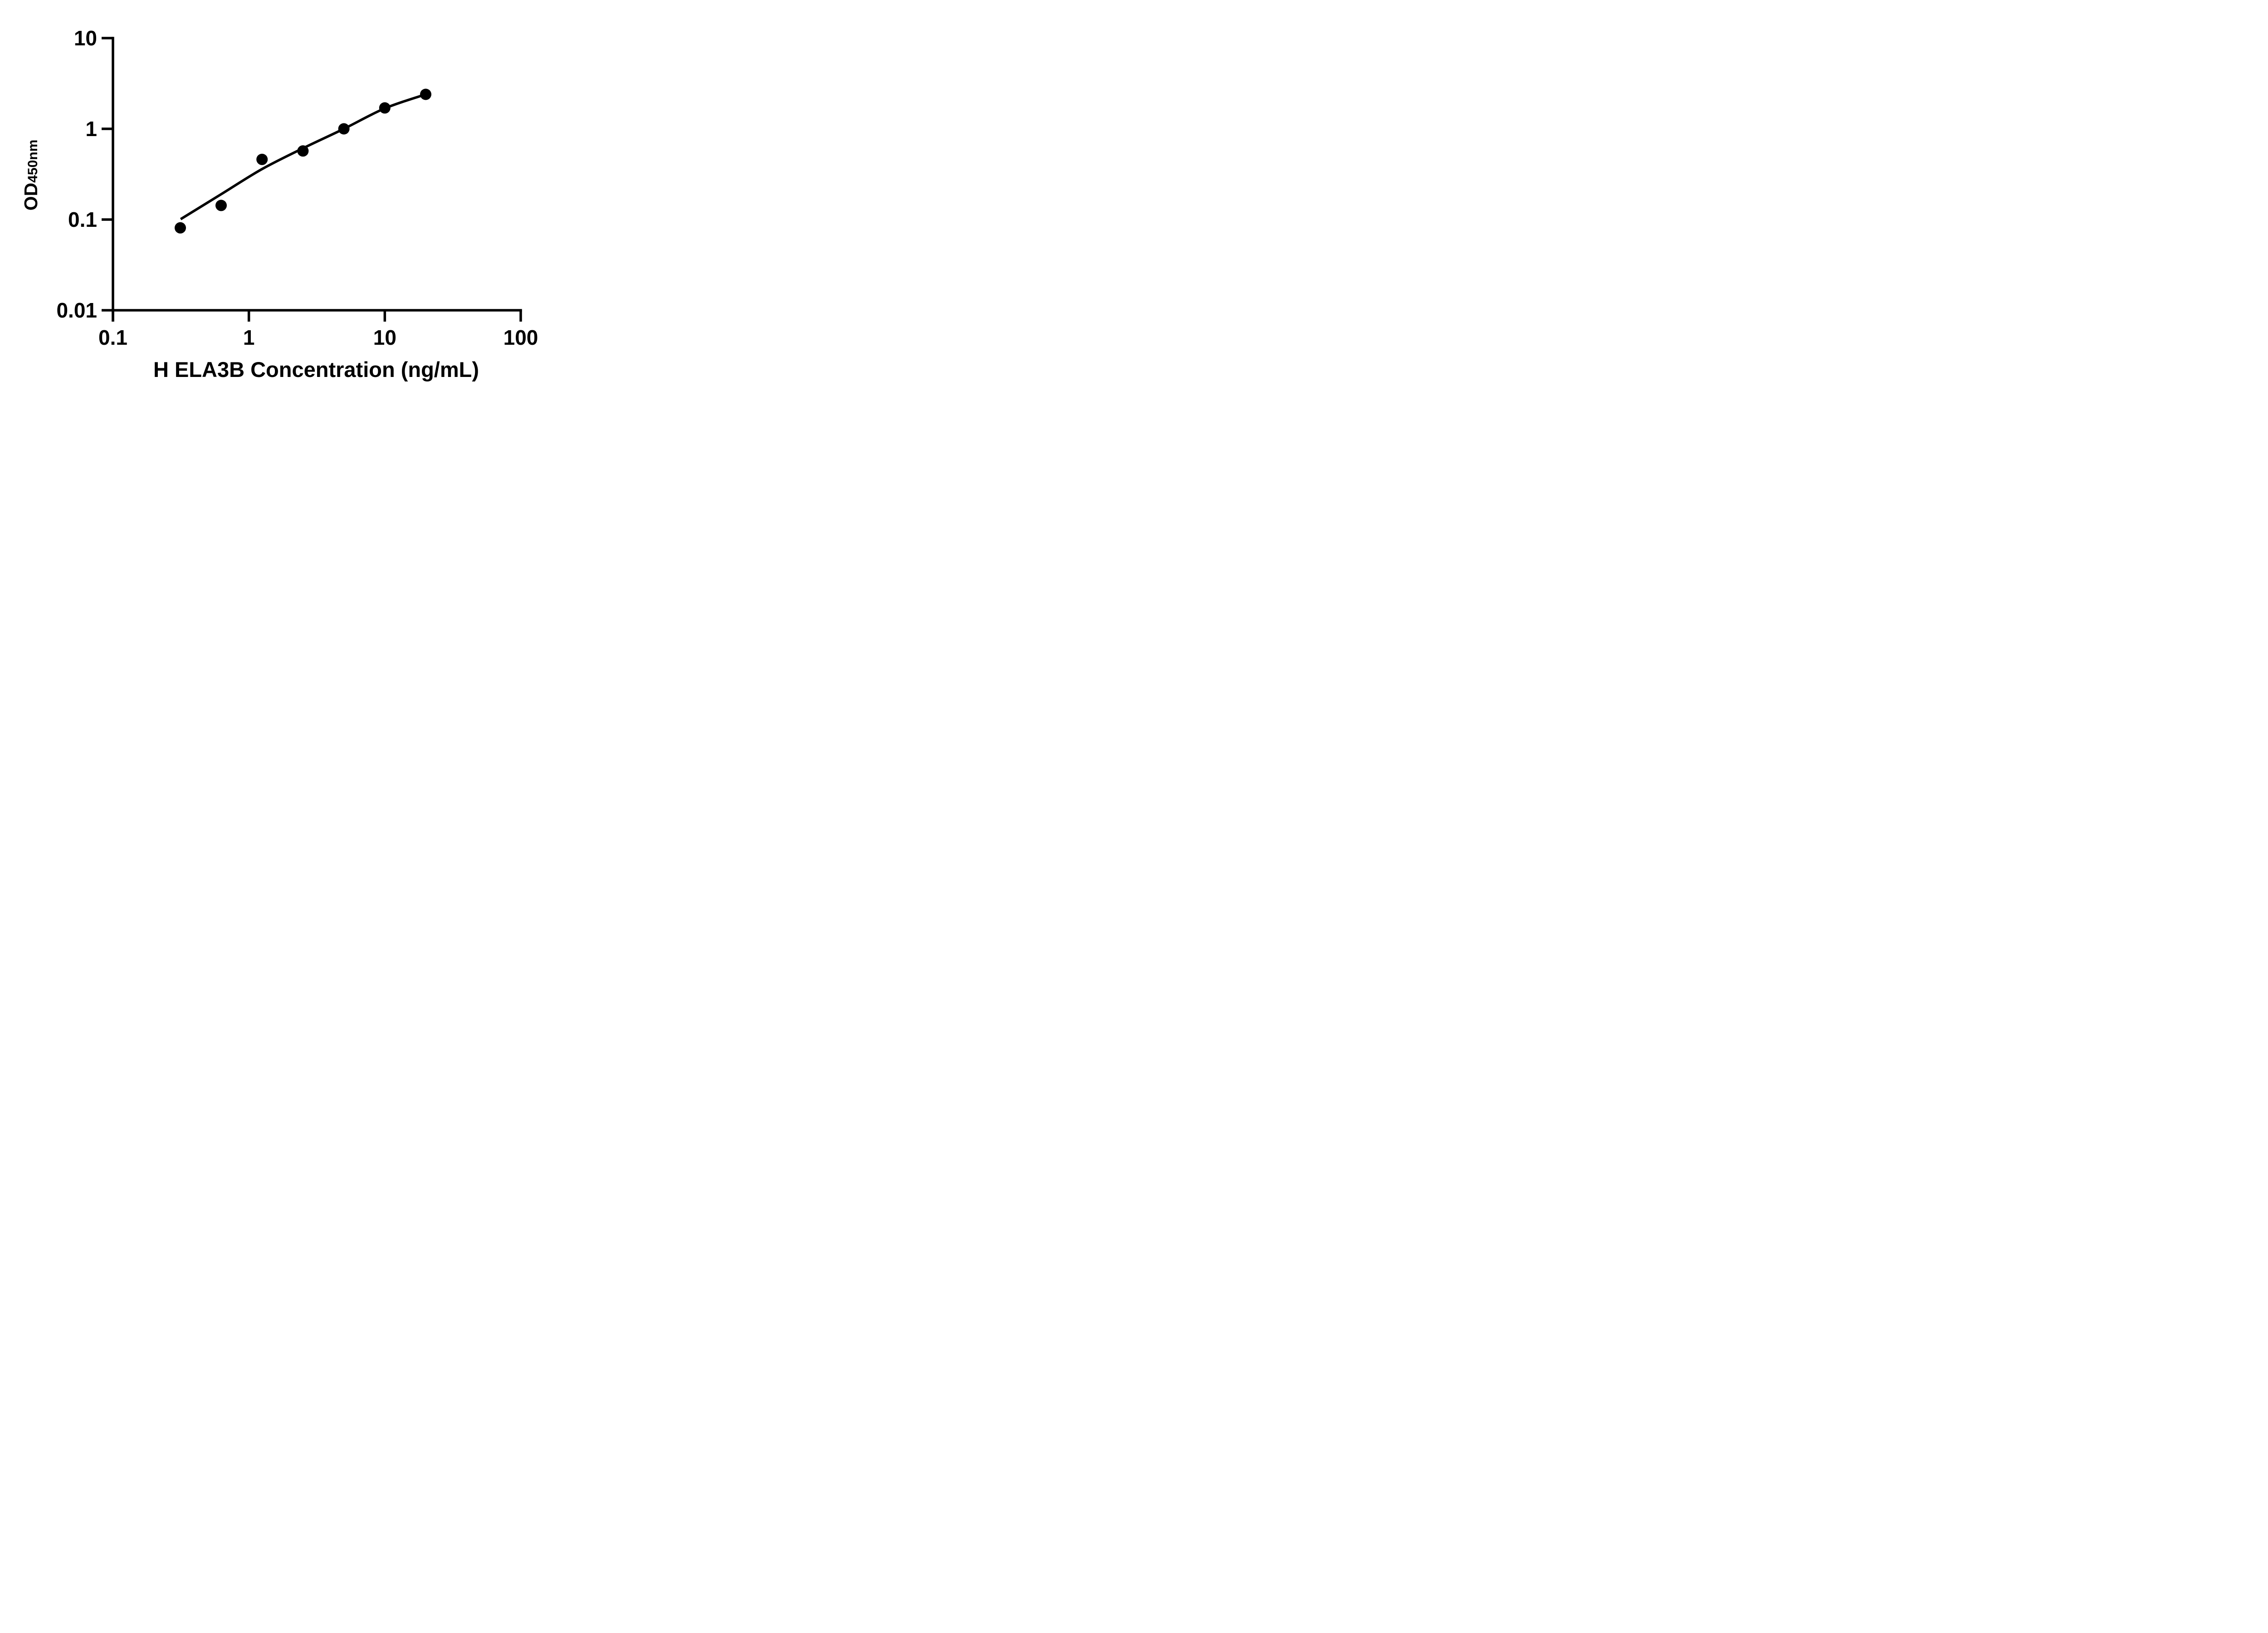 Image resolution: width=2268 pixels, height=1633 pixels. What do you see at coordinates (85, 38) in the screenshot?
I see `y-tick-label: 10` at bounding box center [85, 38].